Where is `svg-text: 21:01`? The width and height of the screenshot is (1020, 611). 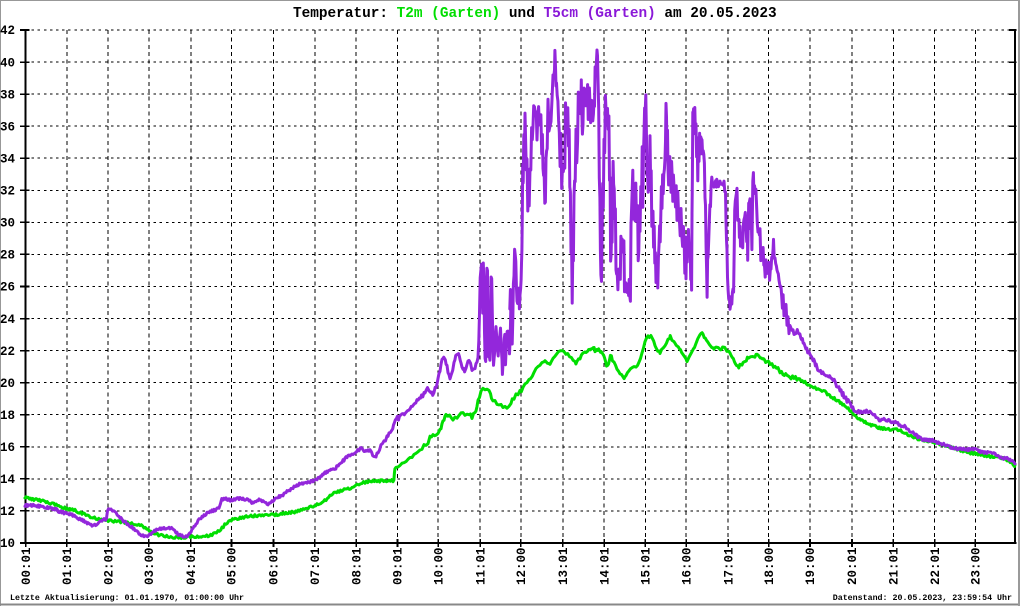 svg-text: 21:01 is located at coordinates (895, 566).